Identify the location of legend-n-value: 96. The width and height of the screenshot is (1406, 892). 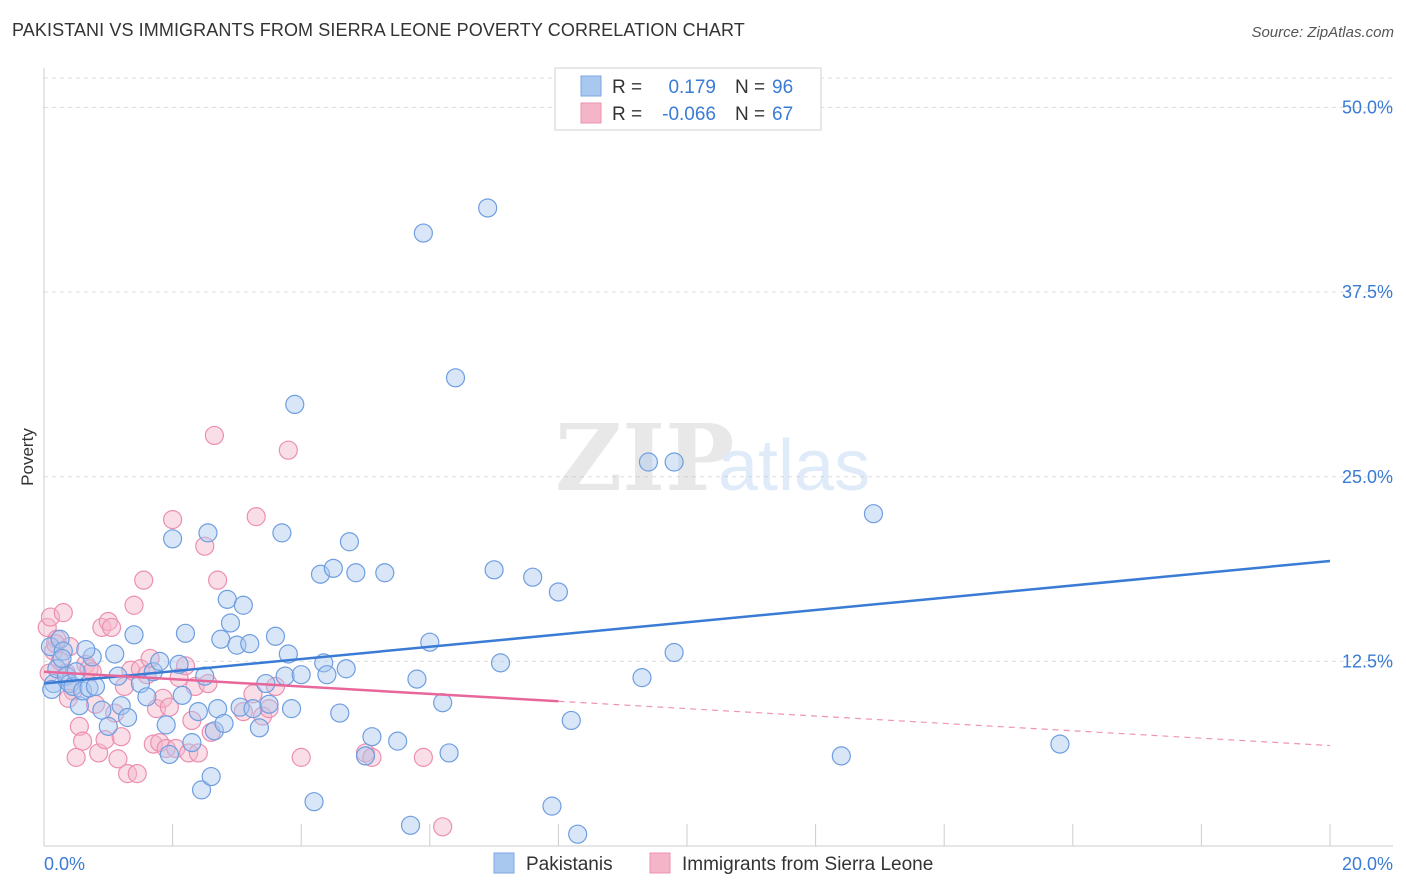
(782, 87).